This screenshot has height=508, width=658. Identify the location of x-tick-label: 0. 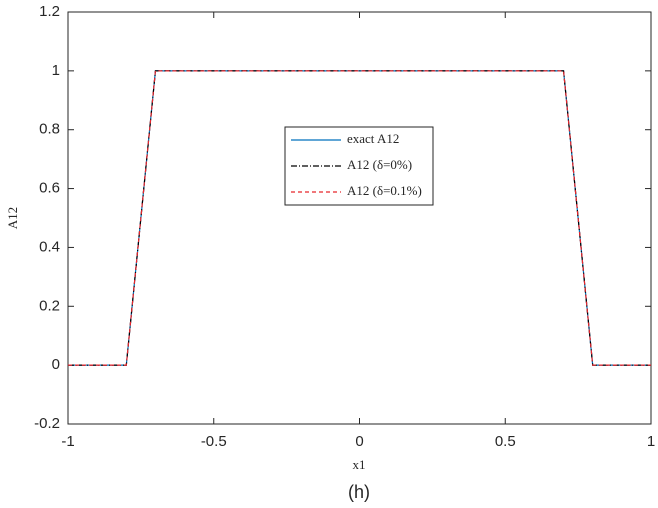
(359, 441).